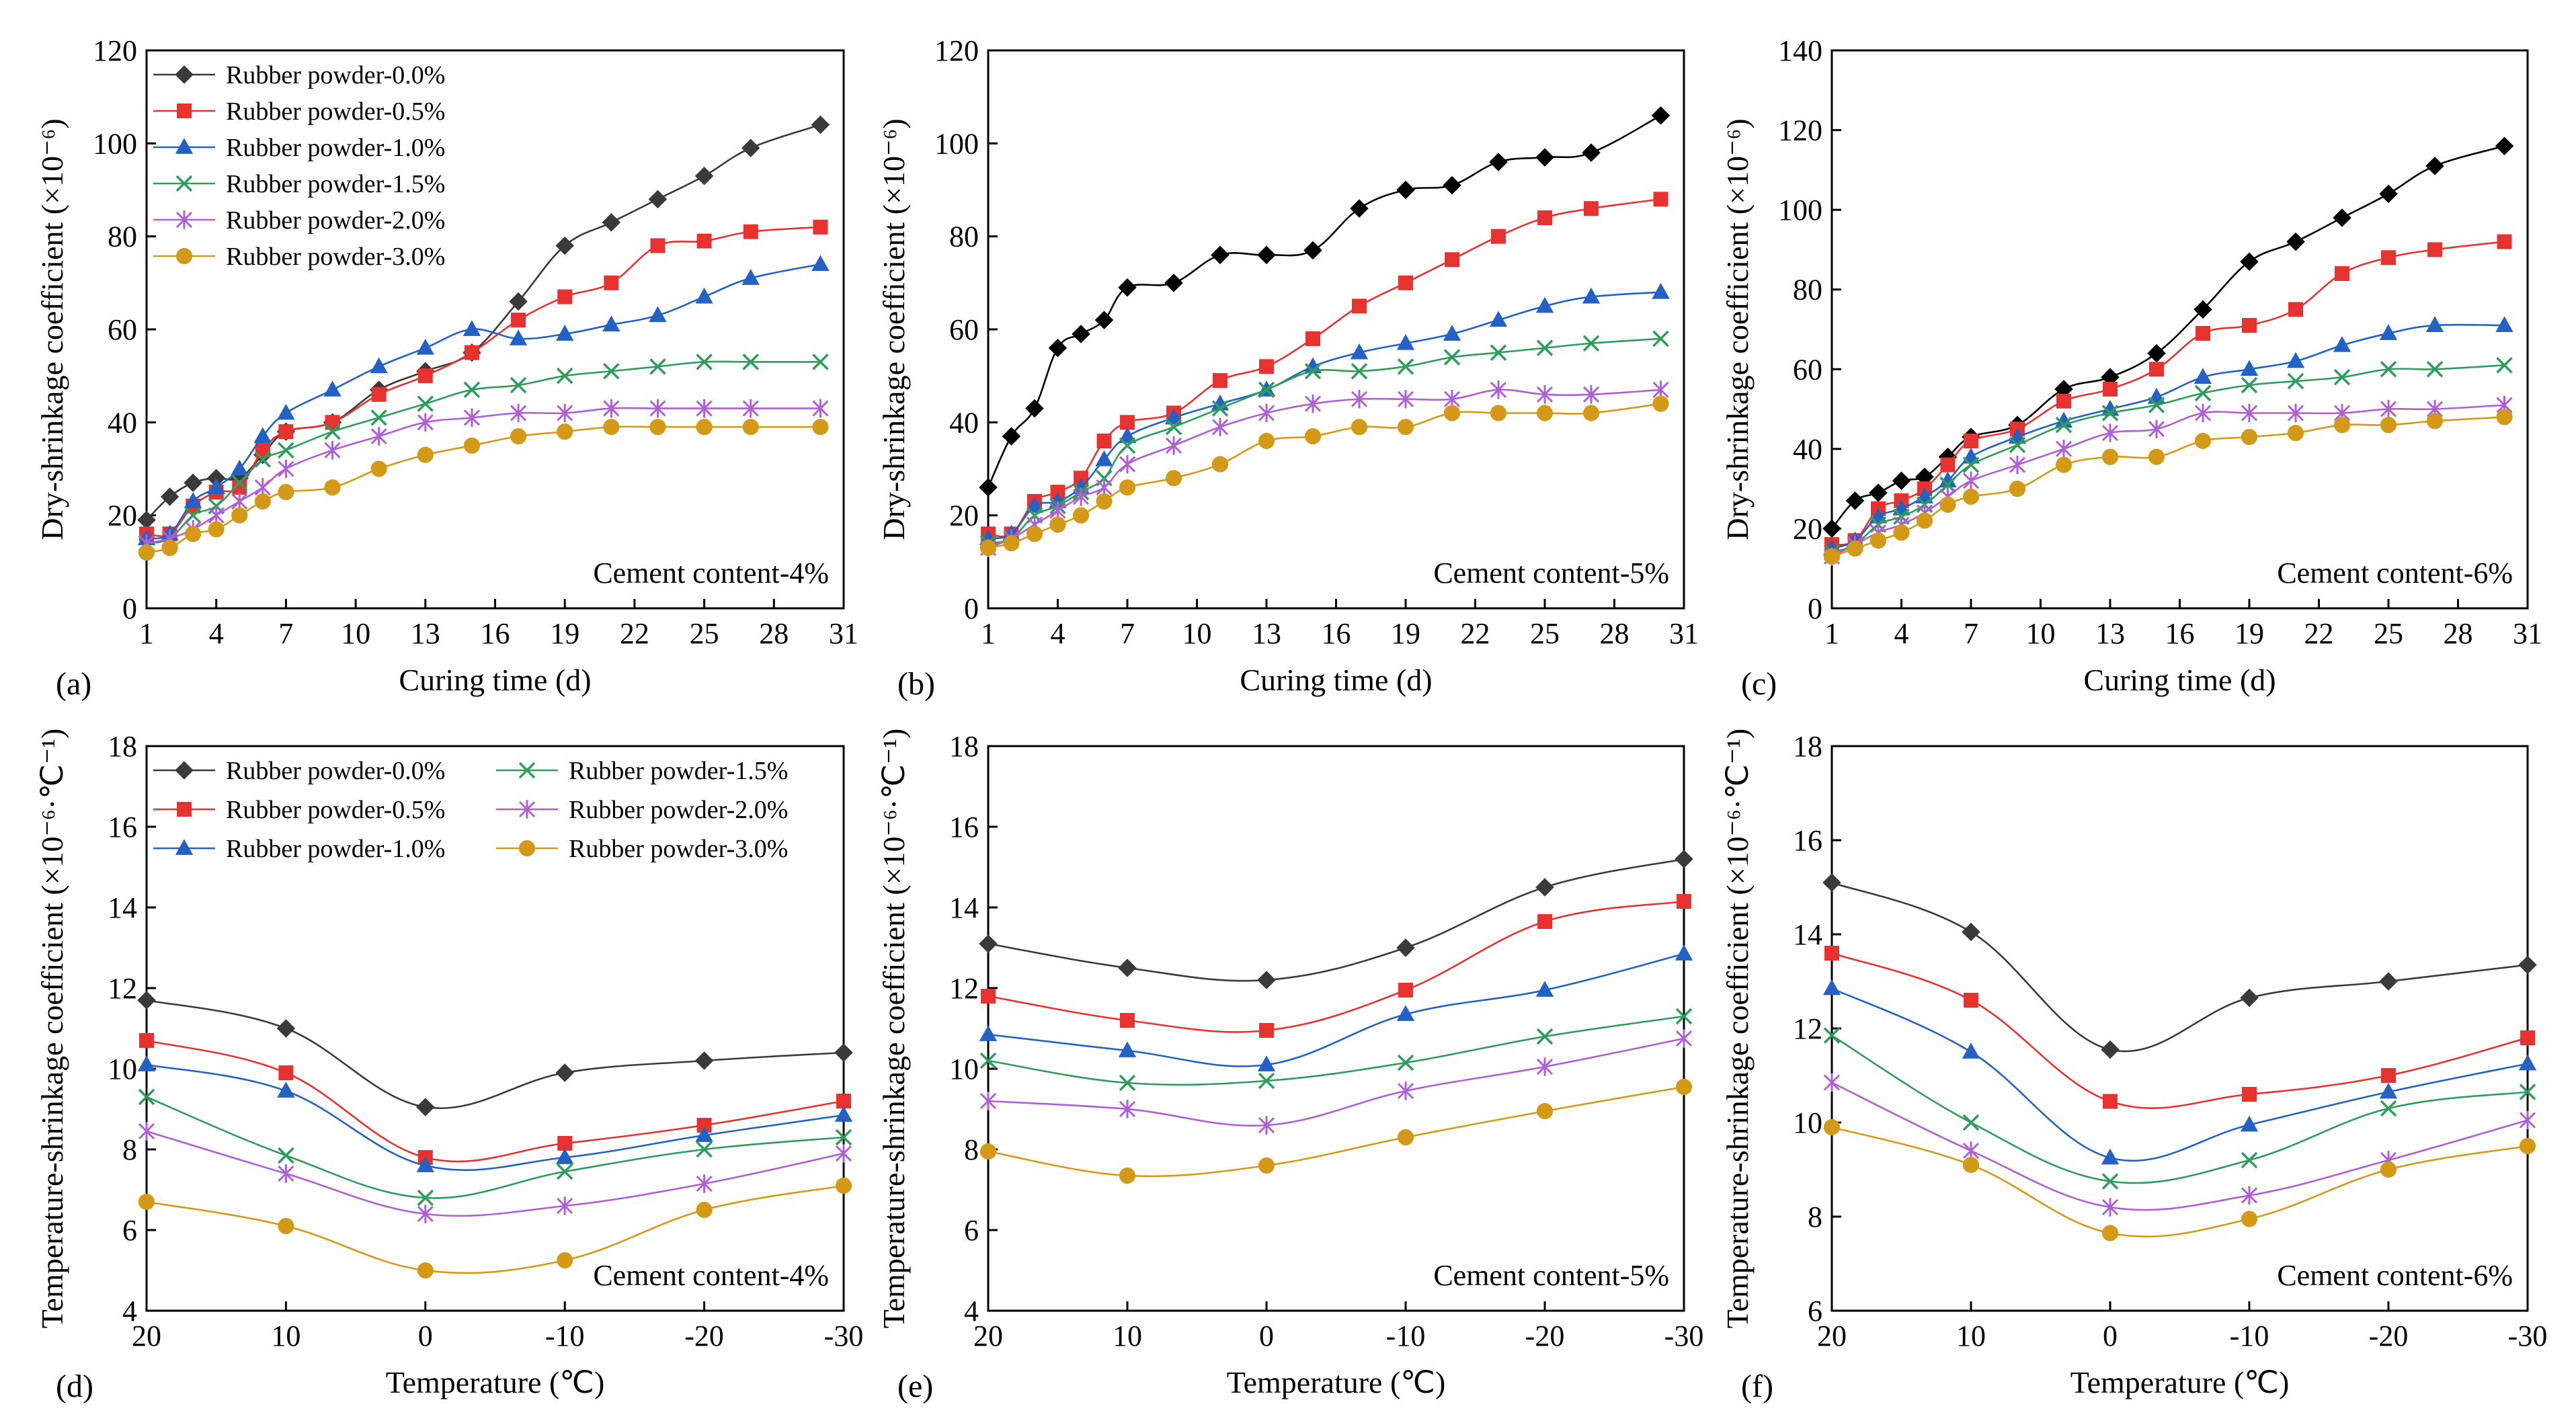  I want to click on y-tick-label: 120, so click(956, 50).